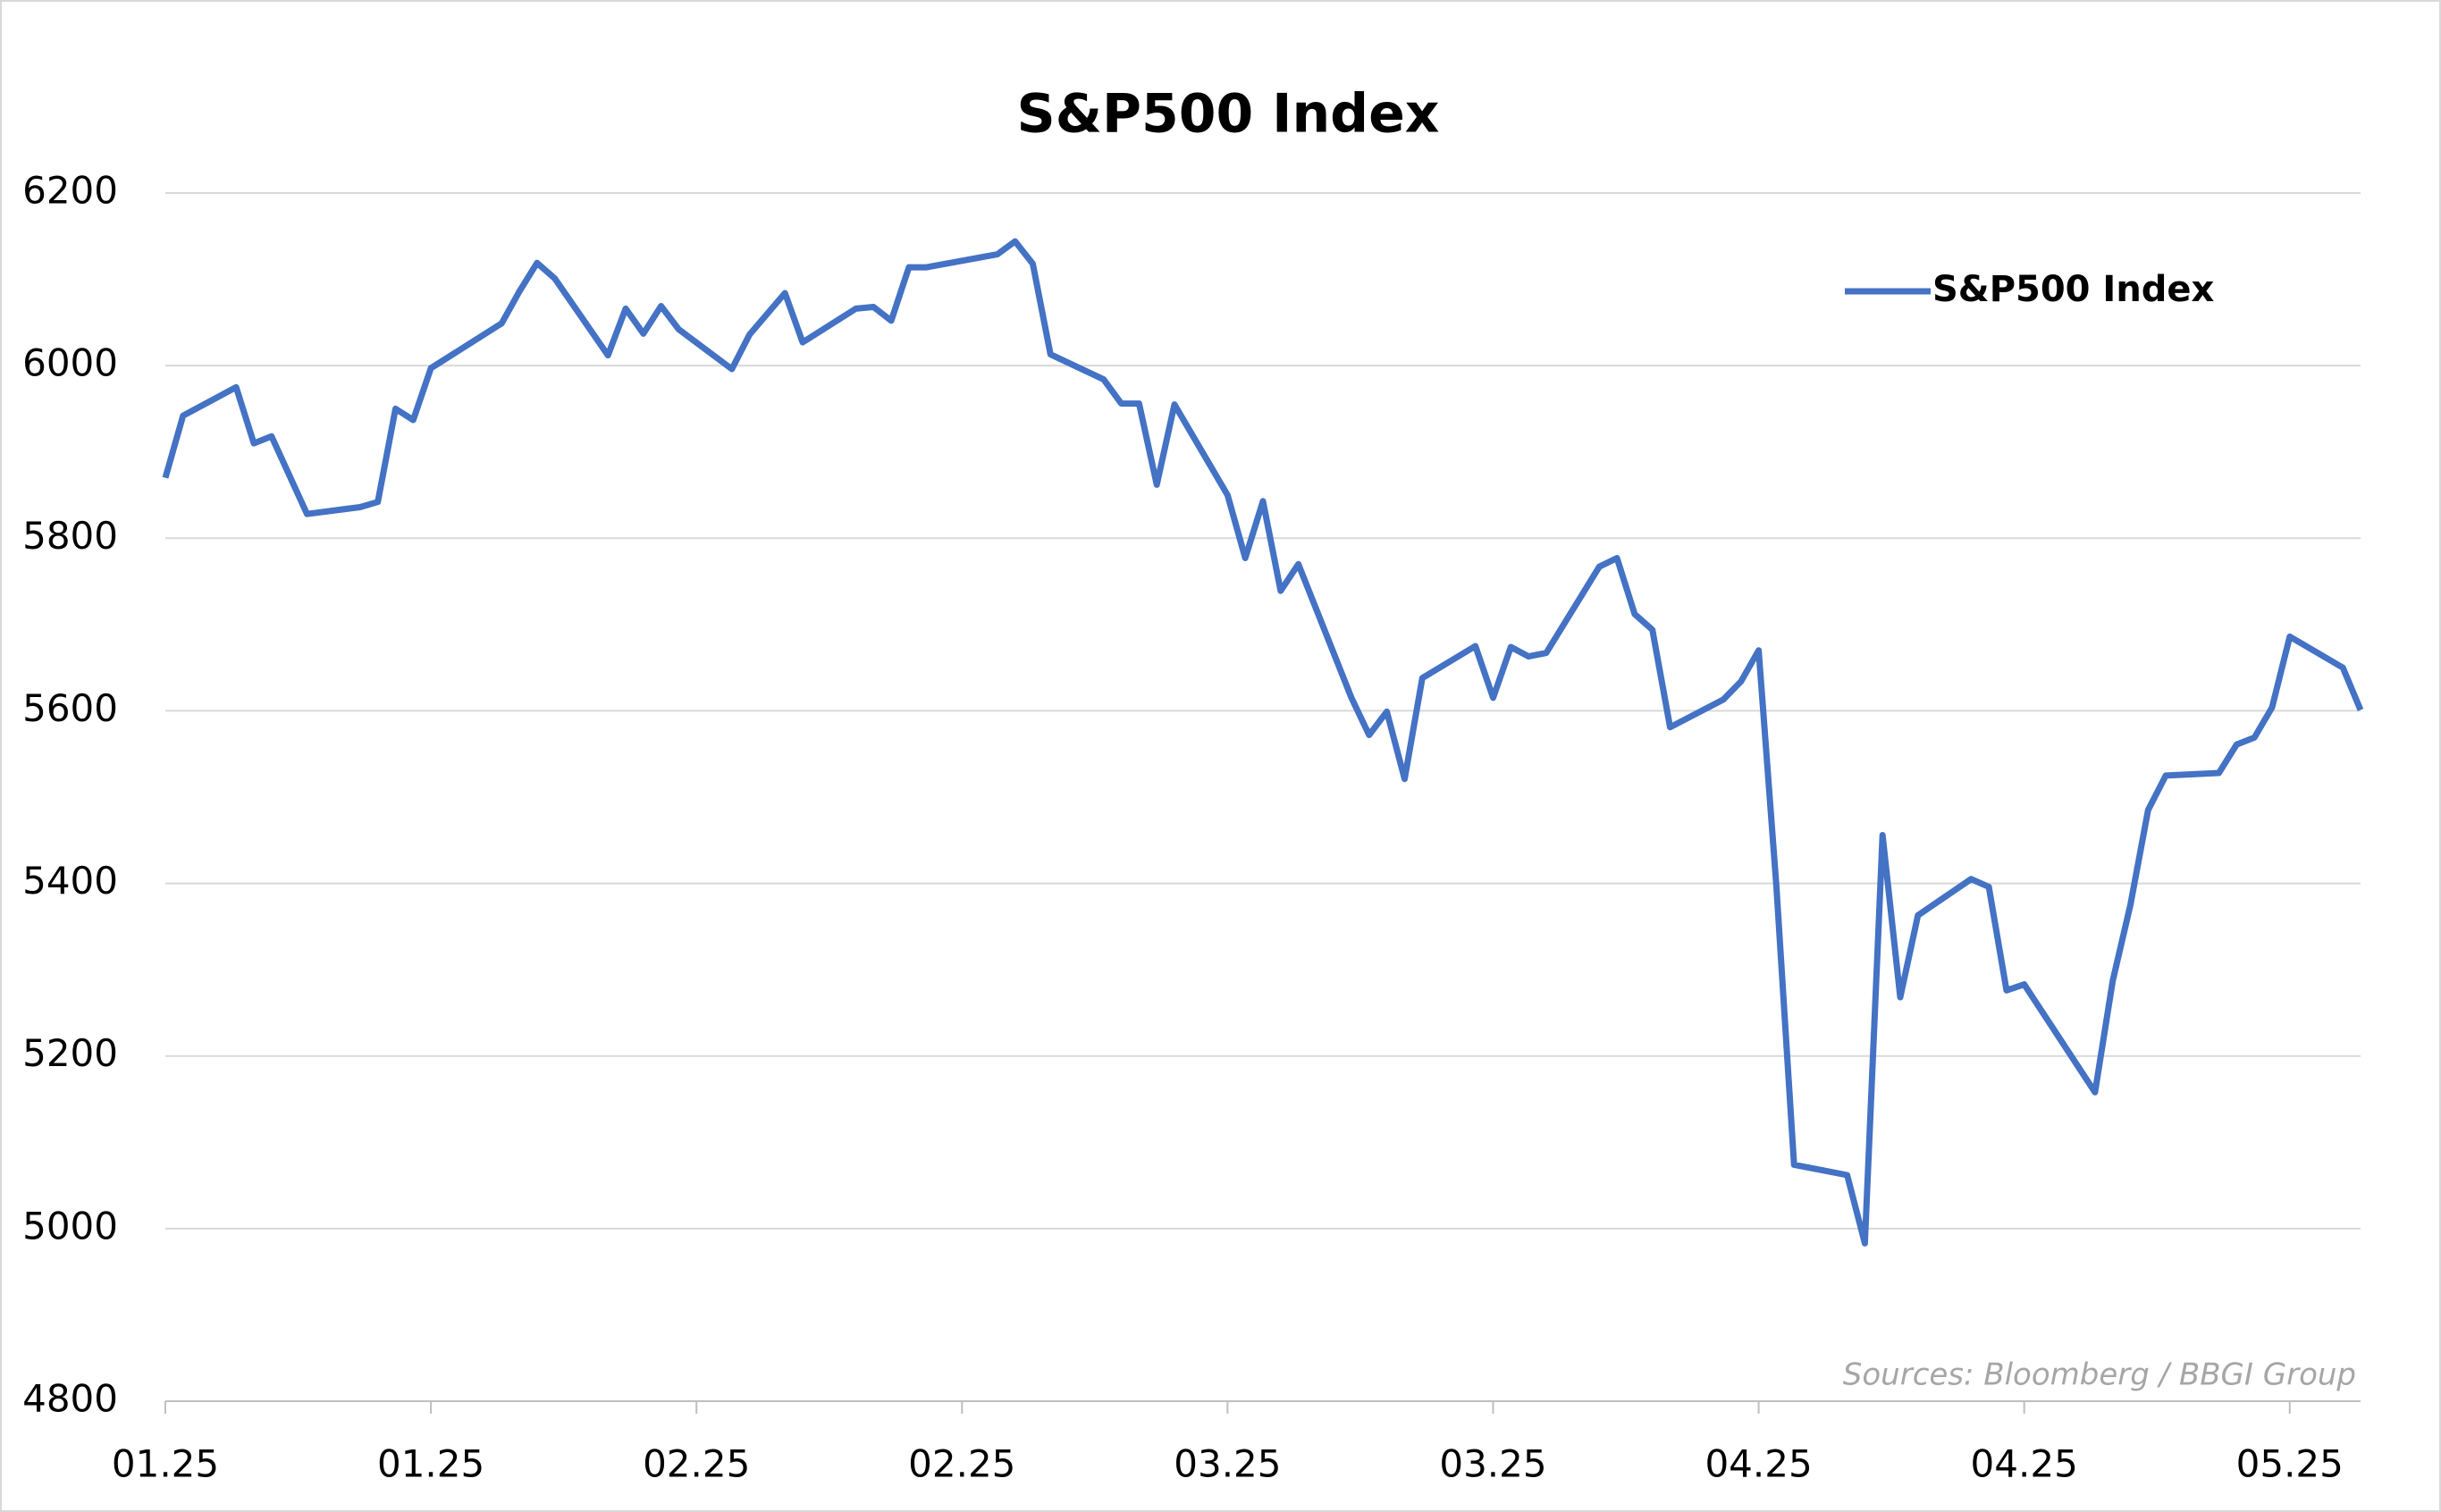 This screenshot has height=1512, width=2441. What do you see at coordinates (70, 708) in the screenshot?
I see `y-tick-label: 5600` at bounding box center [70, 708].